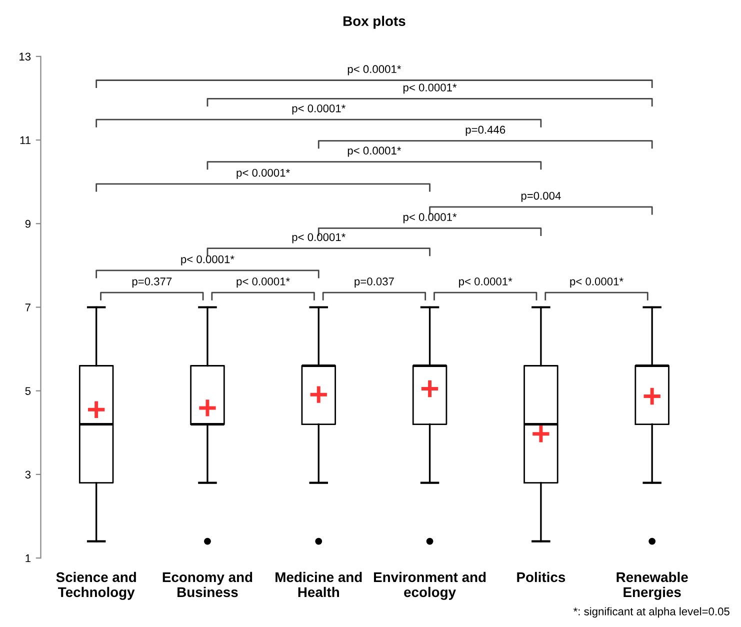 The width and height of the screenshot is (741, 627). I want to click on y-tick-label: 13, so click(25, 56).